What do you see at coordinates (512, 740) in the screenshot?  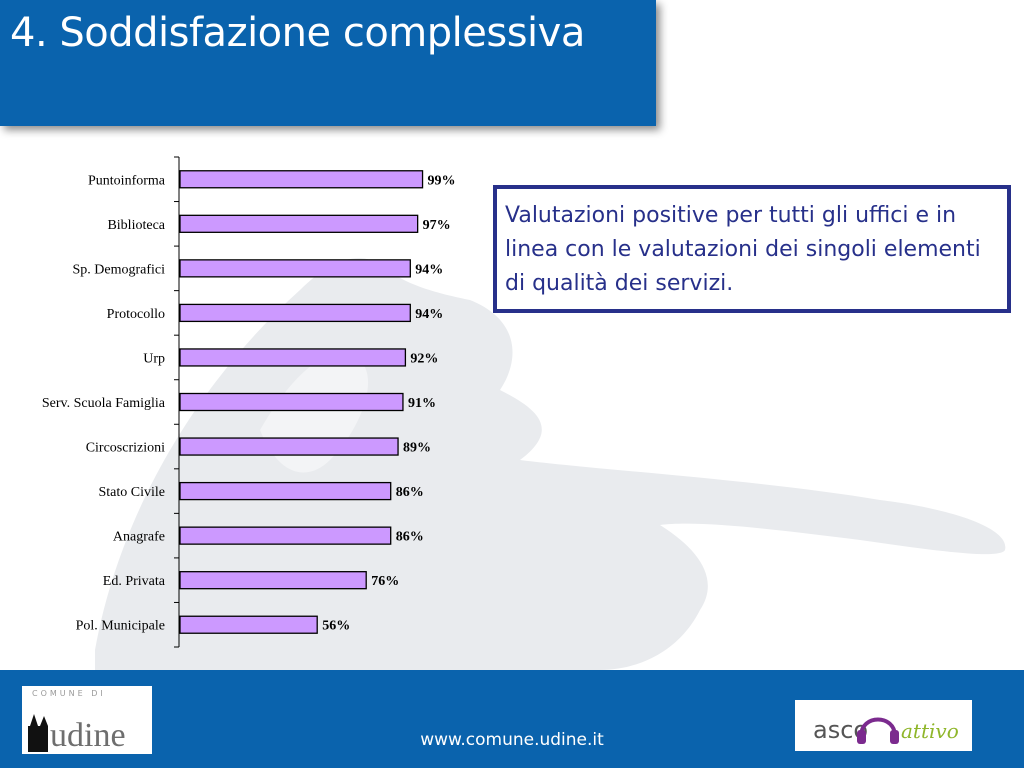 I see `website-url: www.comune.udine.it` at bounding box center [512, 740].